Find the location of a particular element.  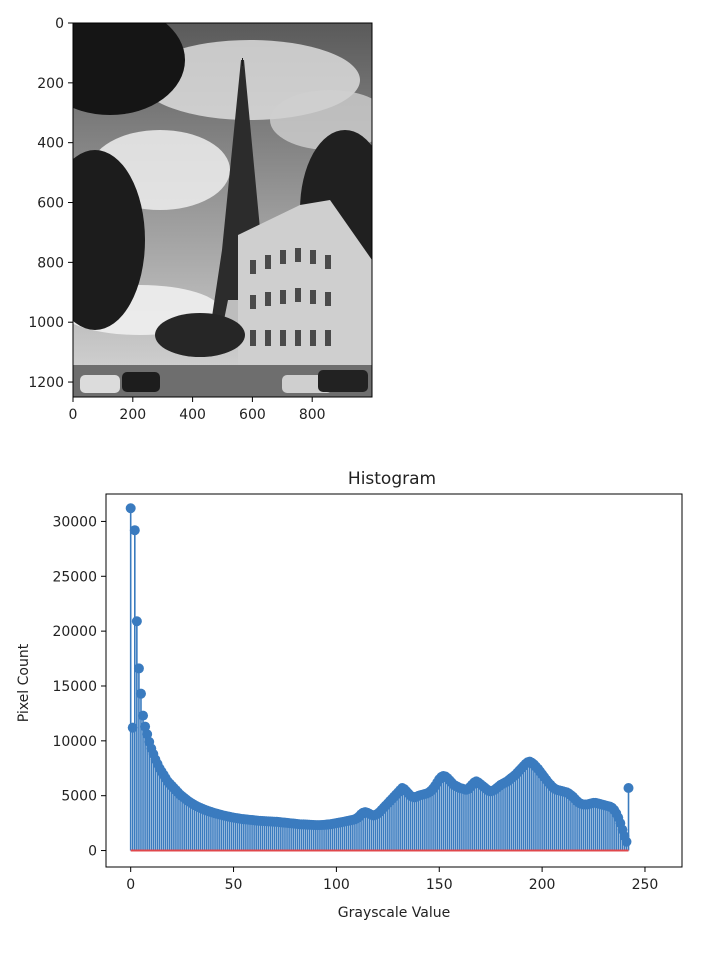

hist-x-tick-label: 50 is located at coordinates (234, 885).